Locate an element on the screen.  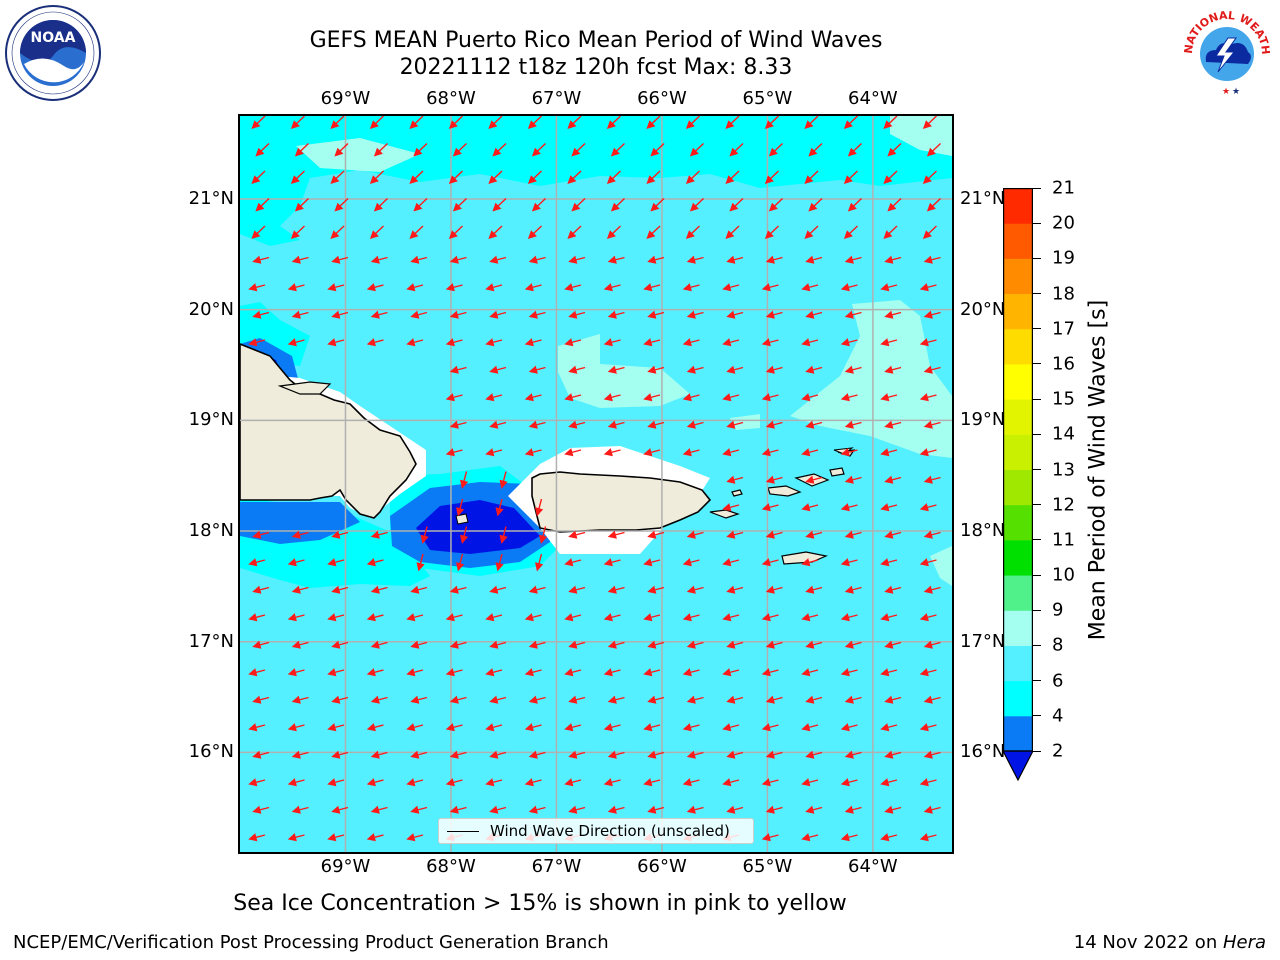
lon-label-bottom: 66°W is located at coordinates (662, 866).